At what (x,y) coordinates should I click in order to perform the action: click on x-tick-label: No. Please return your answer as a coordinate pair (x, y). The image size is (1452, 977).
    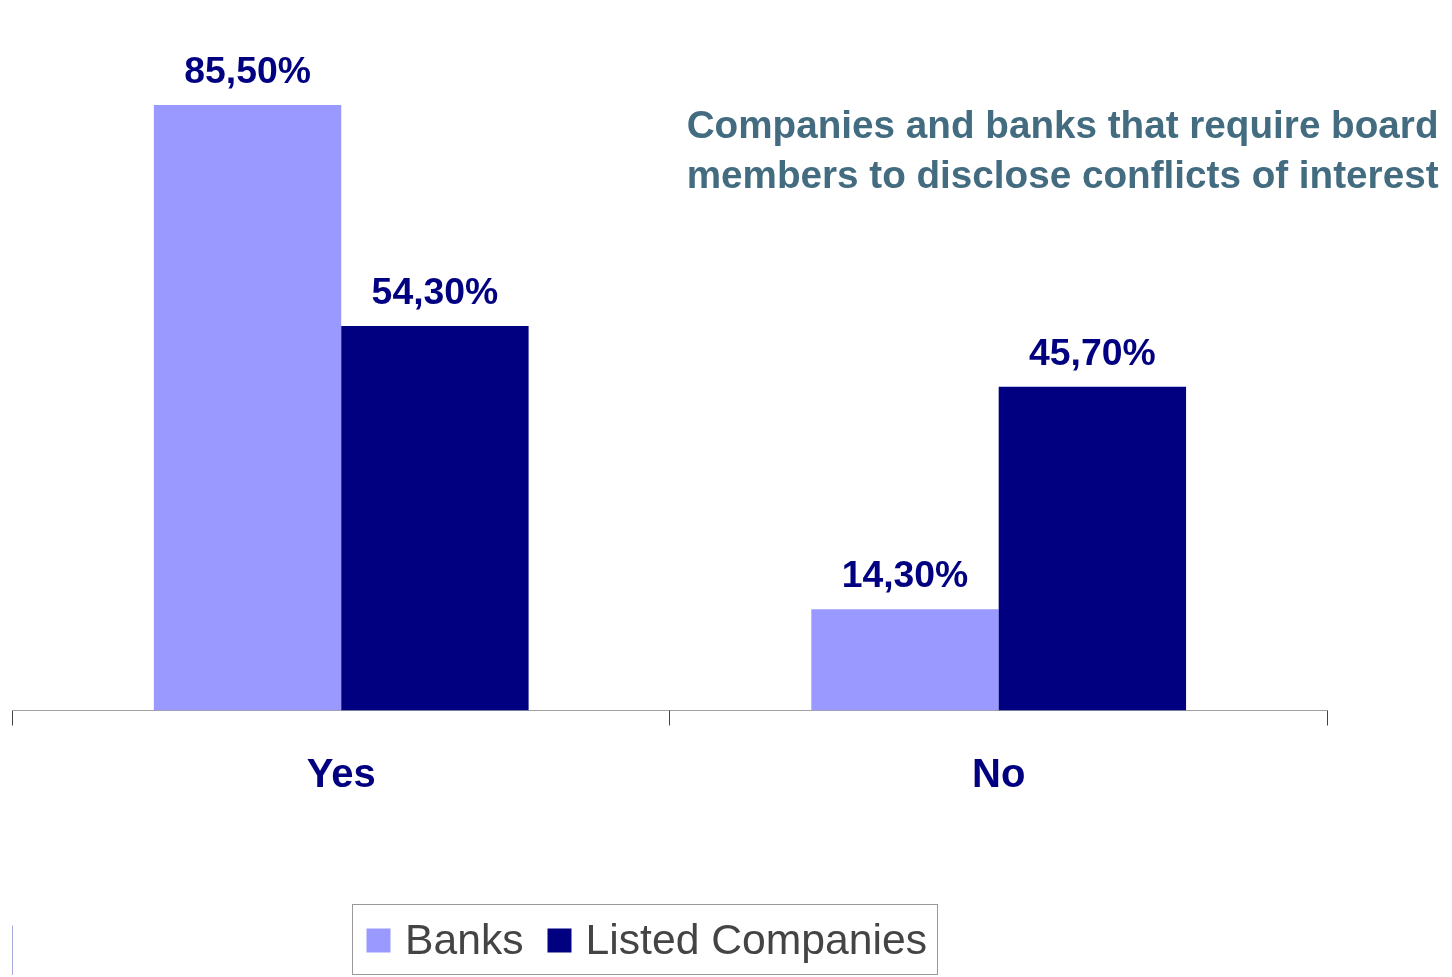
    Looking at the image, I should click on (999, 772).